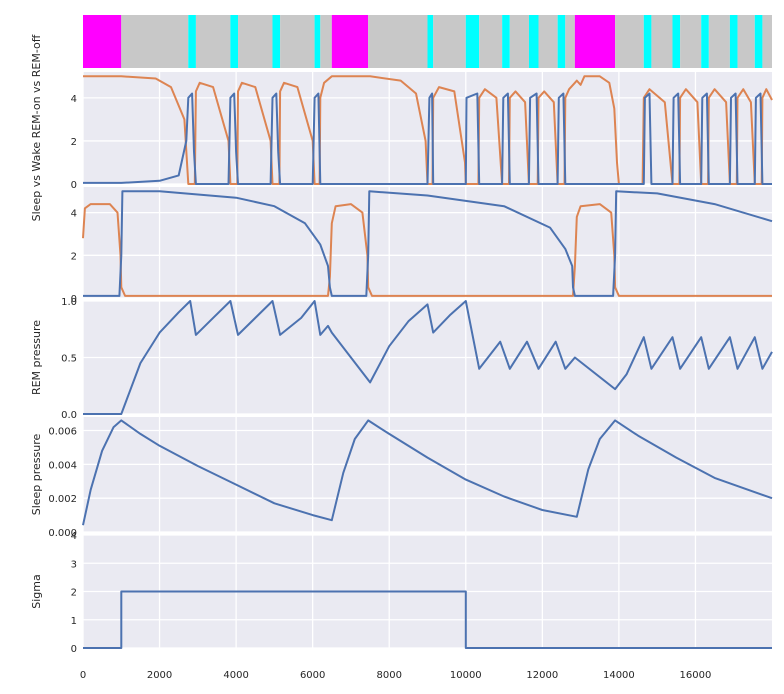  Describe the element at coordinates (466, 675) in the screenshot. I see `x-tick-label: 10000` at that location.